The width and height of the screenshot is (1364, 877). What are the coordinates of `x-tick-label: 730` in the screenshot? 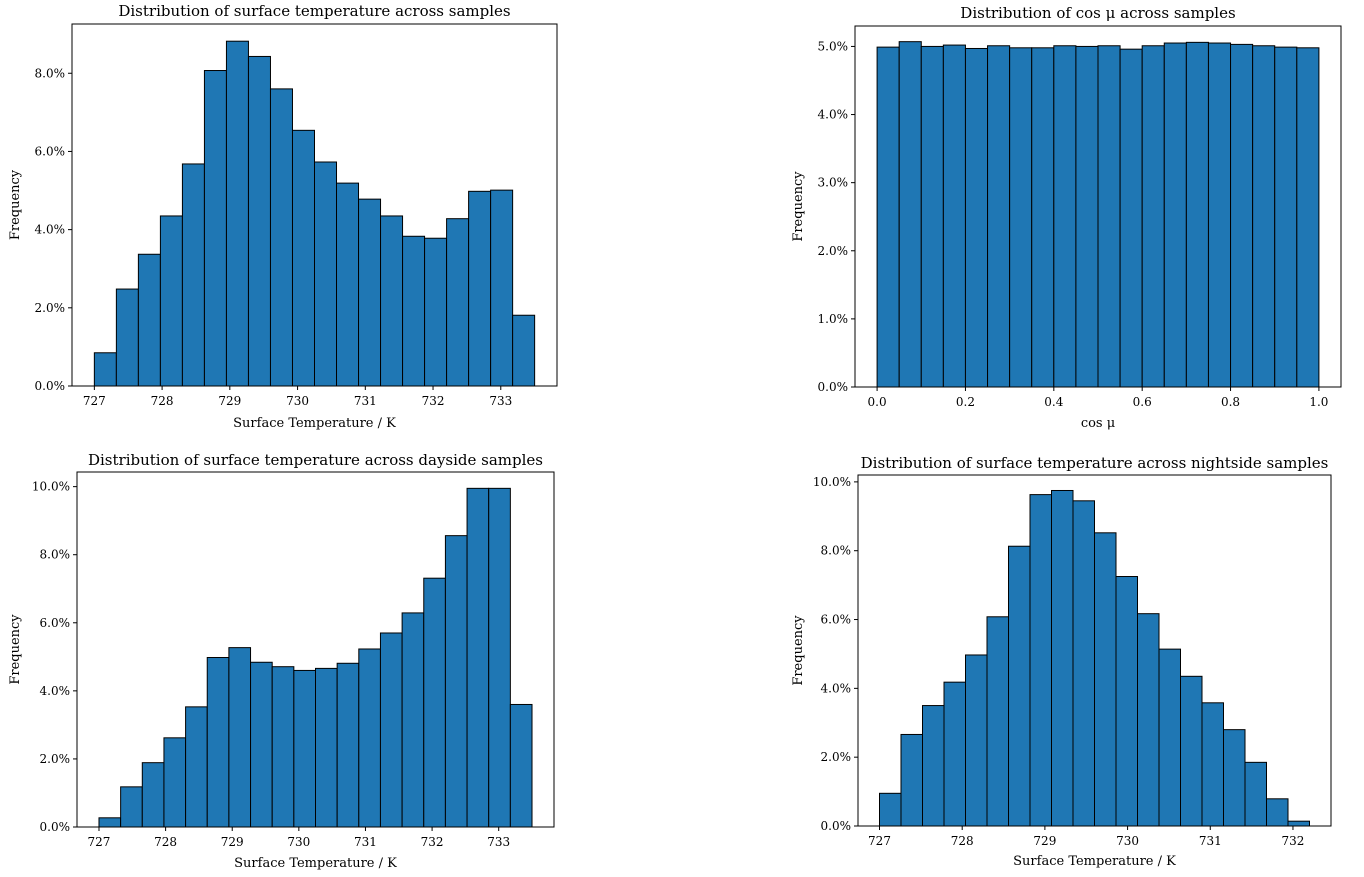 It's located at (298, 842).